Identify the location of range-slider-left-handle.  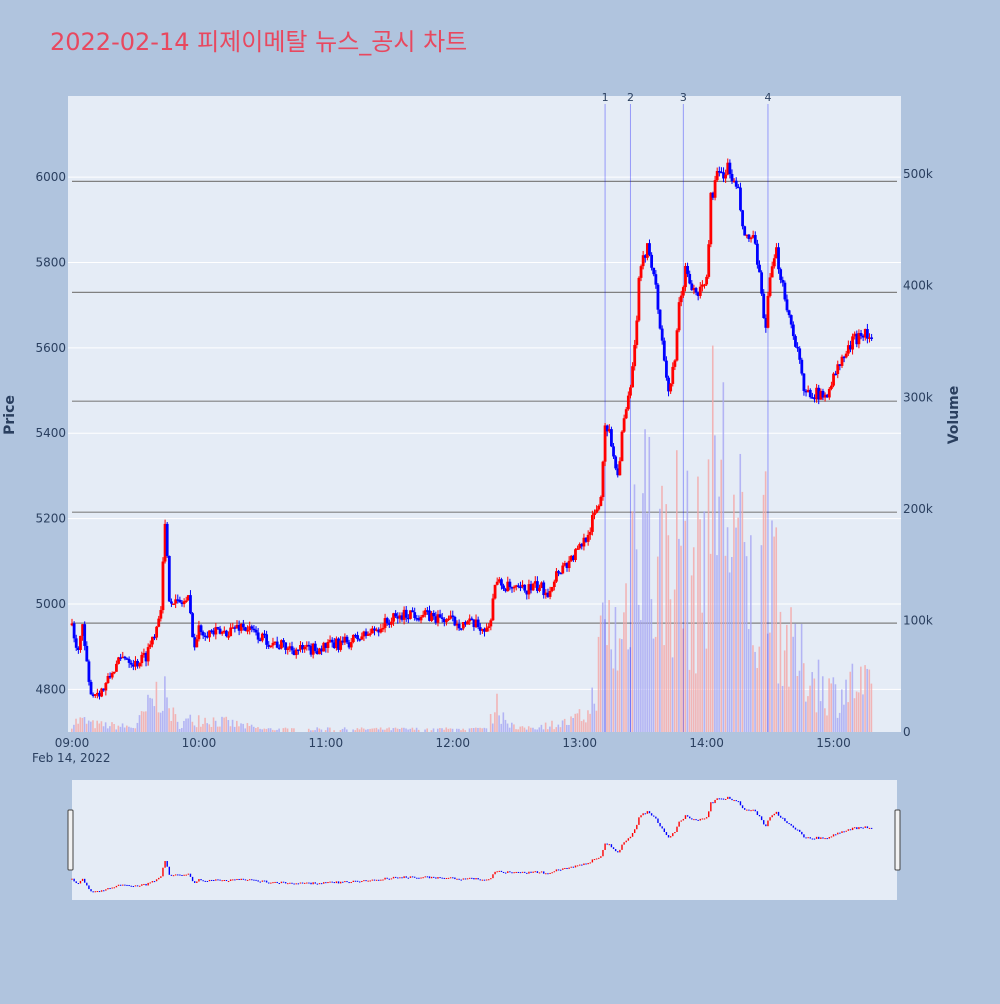
(70, 840).